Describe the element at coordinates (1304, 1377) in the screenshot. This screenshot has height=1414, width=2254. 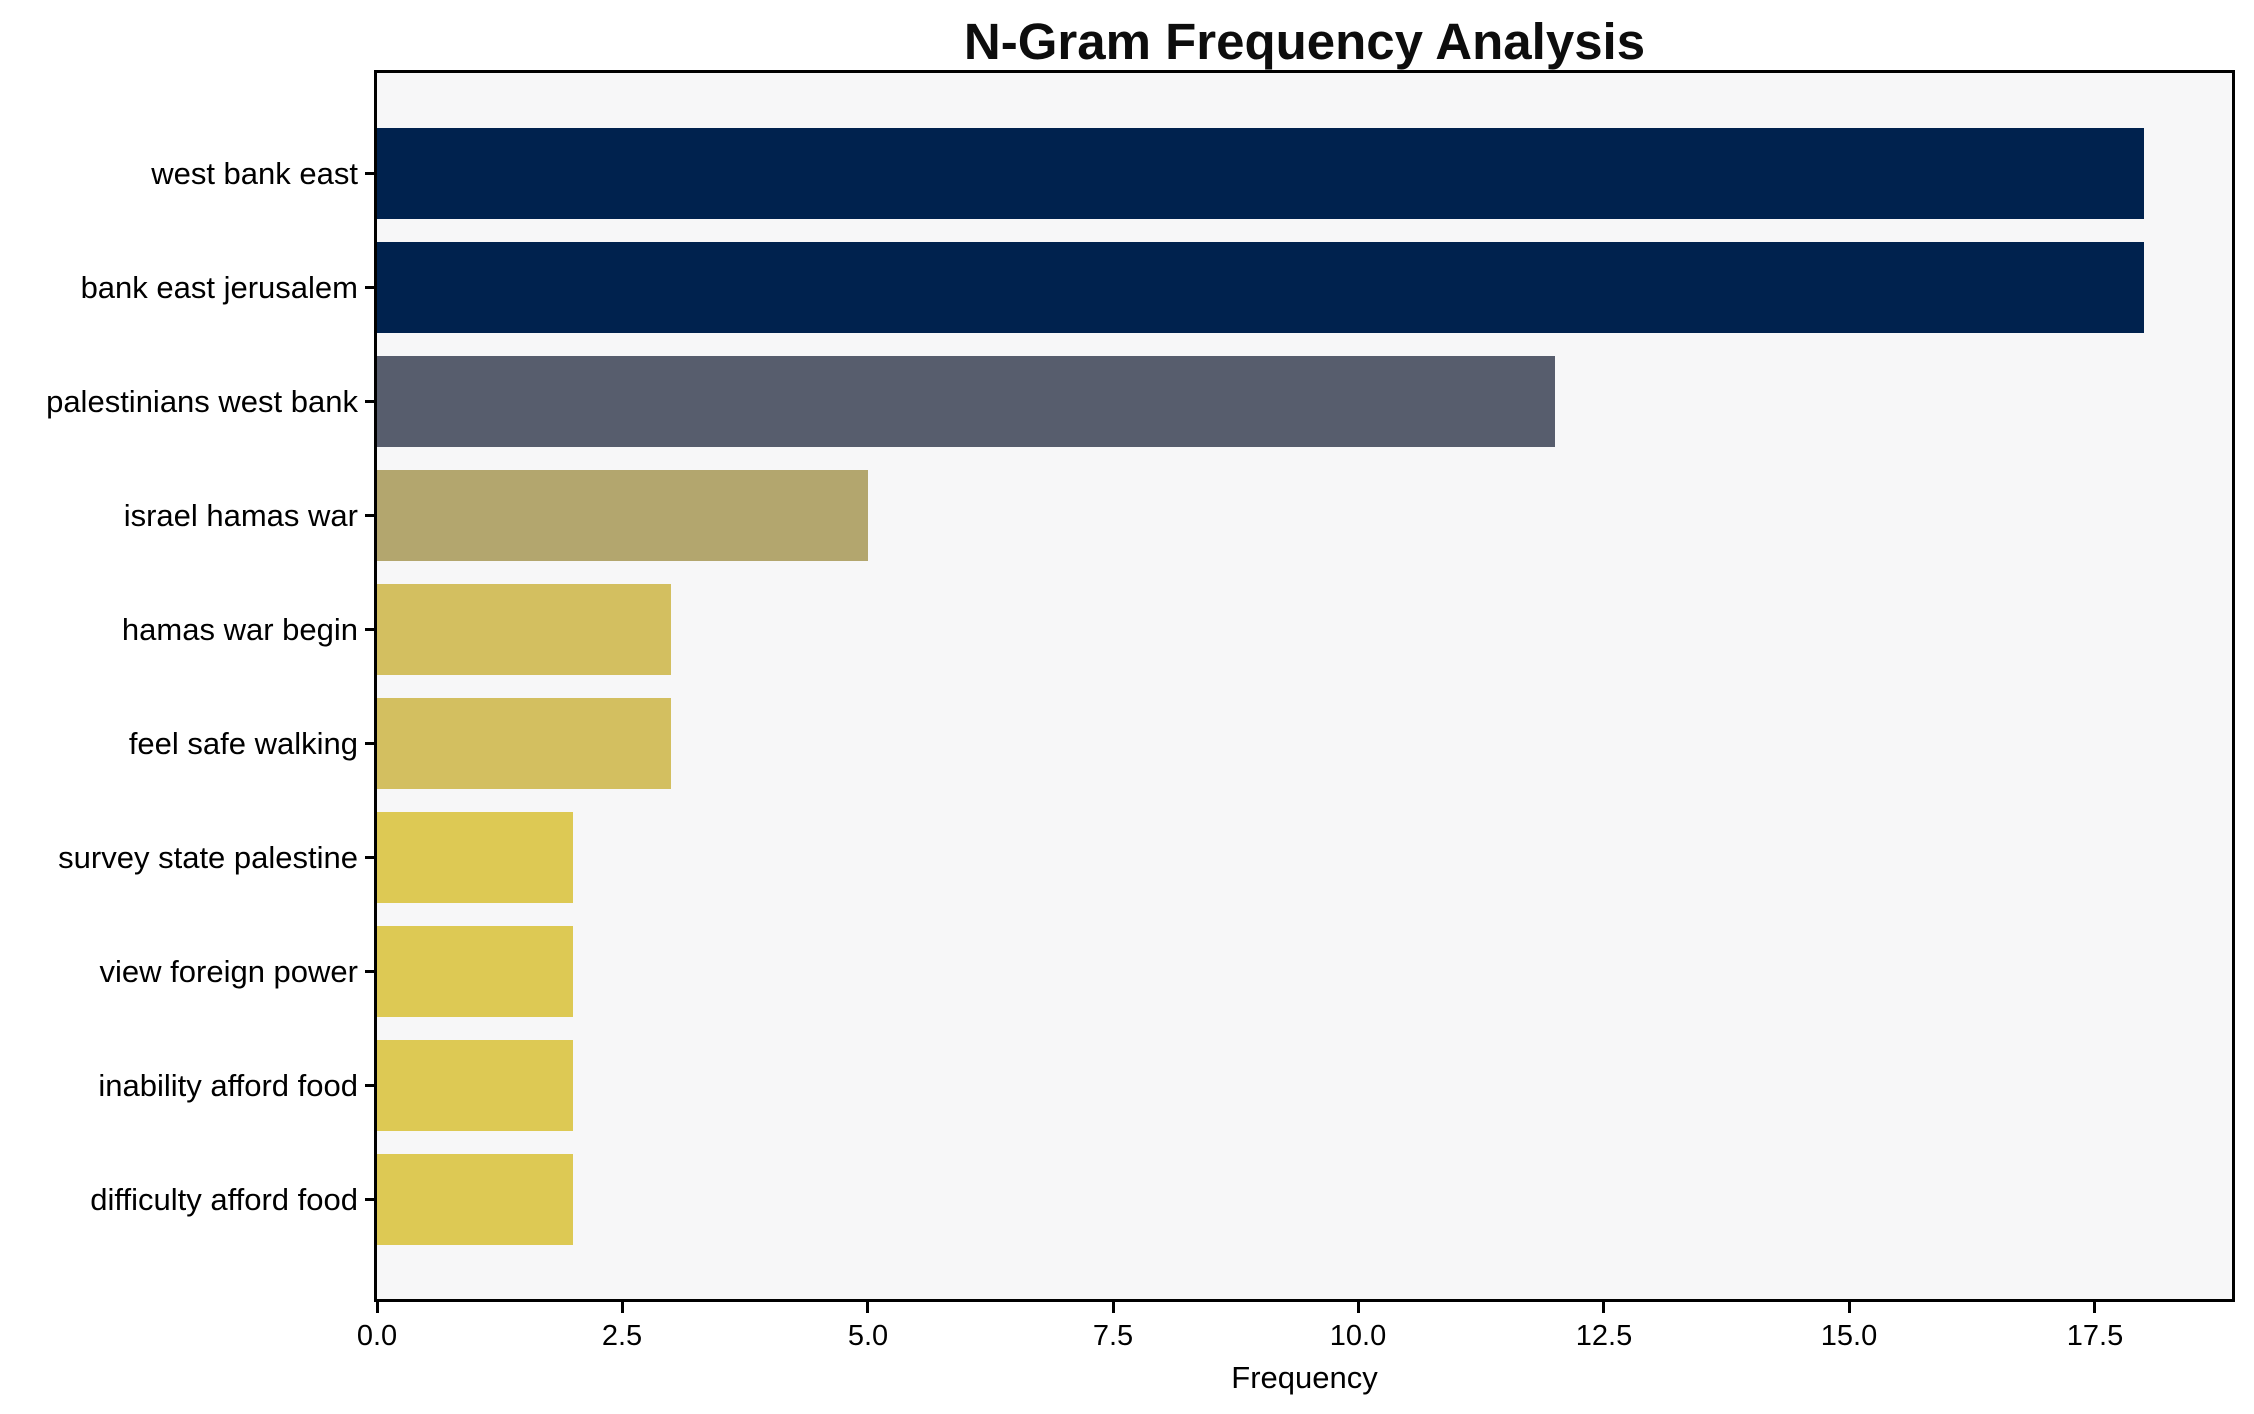
I see `x-axis-label: Frequency` at that location.